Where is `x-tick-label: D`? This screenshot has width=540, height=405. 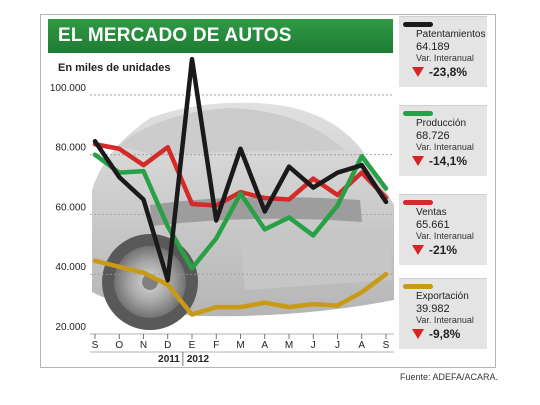 x-tick-label: D is located at coordinates (167, 345).